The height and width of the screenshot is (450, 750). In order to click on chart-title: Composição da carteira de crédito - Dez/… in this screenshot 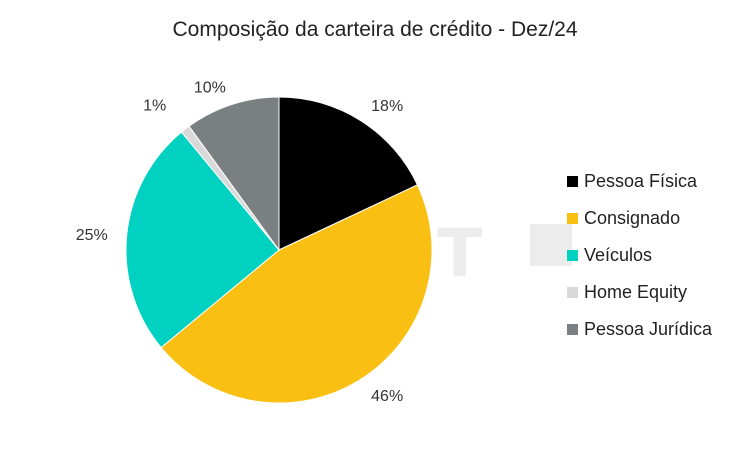, I will do `click(375, 29)`.